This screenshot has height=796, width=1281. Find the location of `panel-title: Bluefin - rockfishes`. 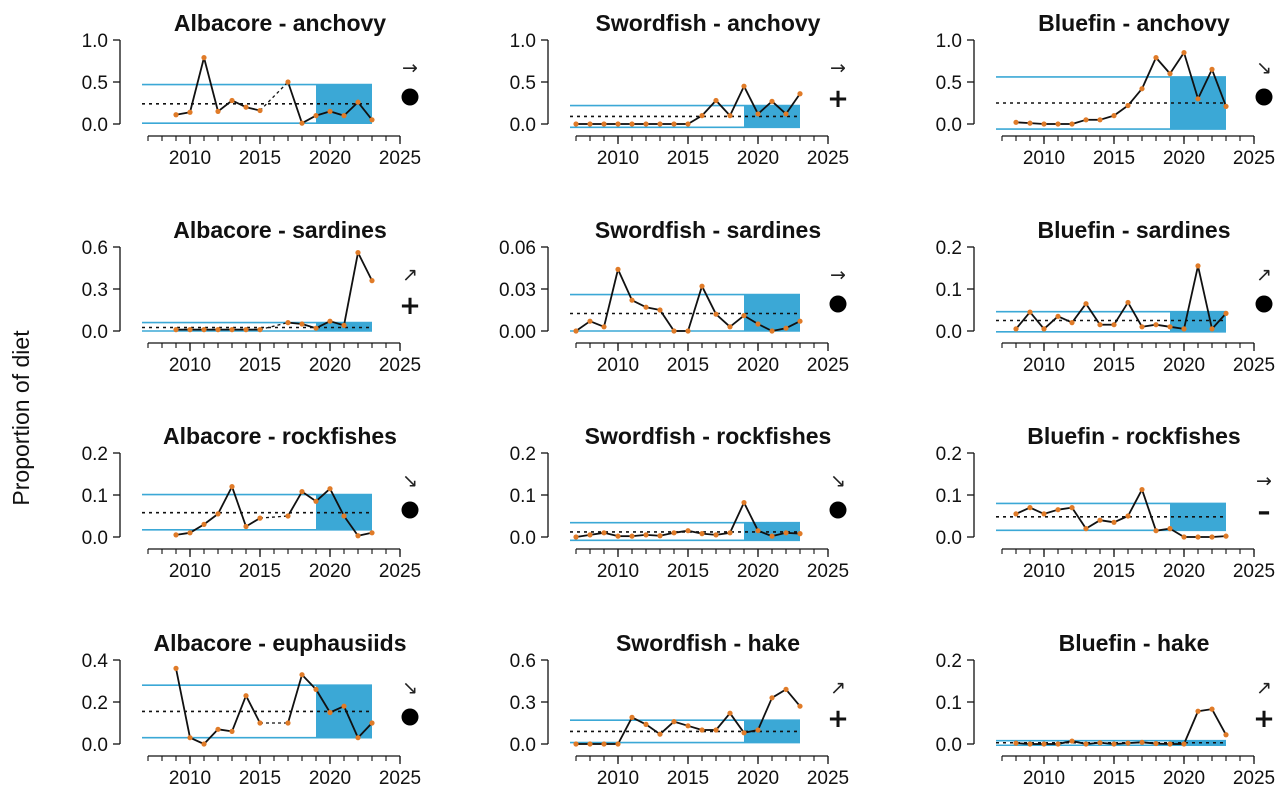

panel-title: Bluefin - rockfishes is located at coordinates (1133, 436).